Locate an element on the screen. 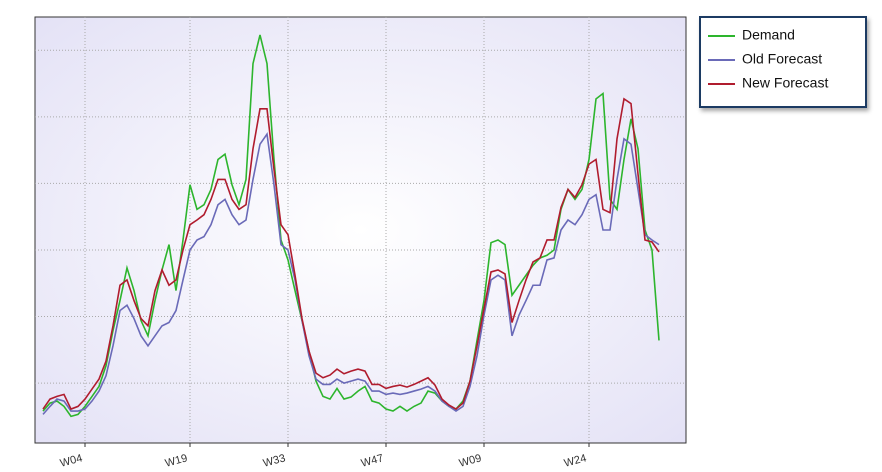 The image size is (882, 472). legend-label: Old Forecast is located at coordinates (782, 59).